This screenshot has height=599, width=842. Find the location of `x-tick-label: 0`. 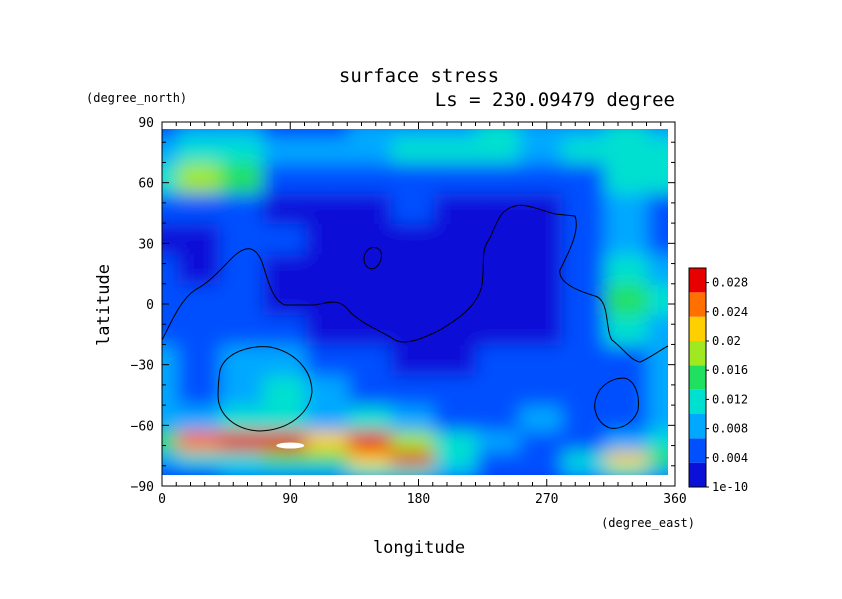

x-tick-label: 0 is located at coordinates (162, 499).